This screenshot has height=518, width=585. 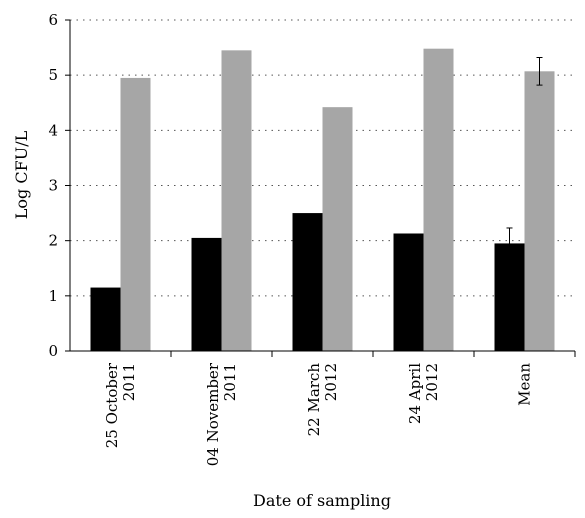 I want to click on x-category-label: 24 April, so click(x=415, y=393).